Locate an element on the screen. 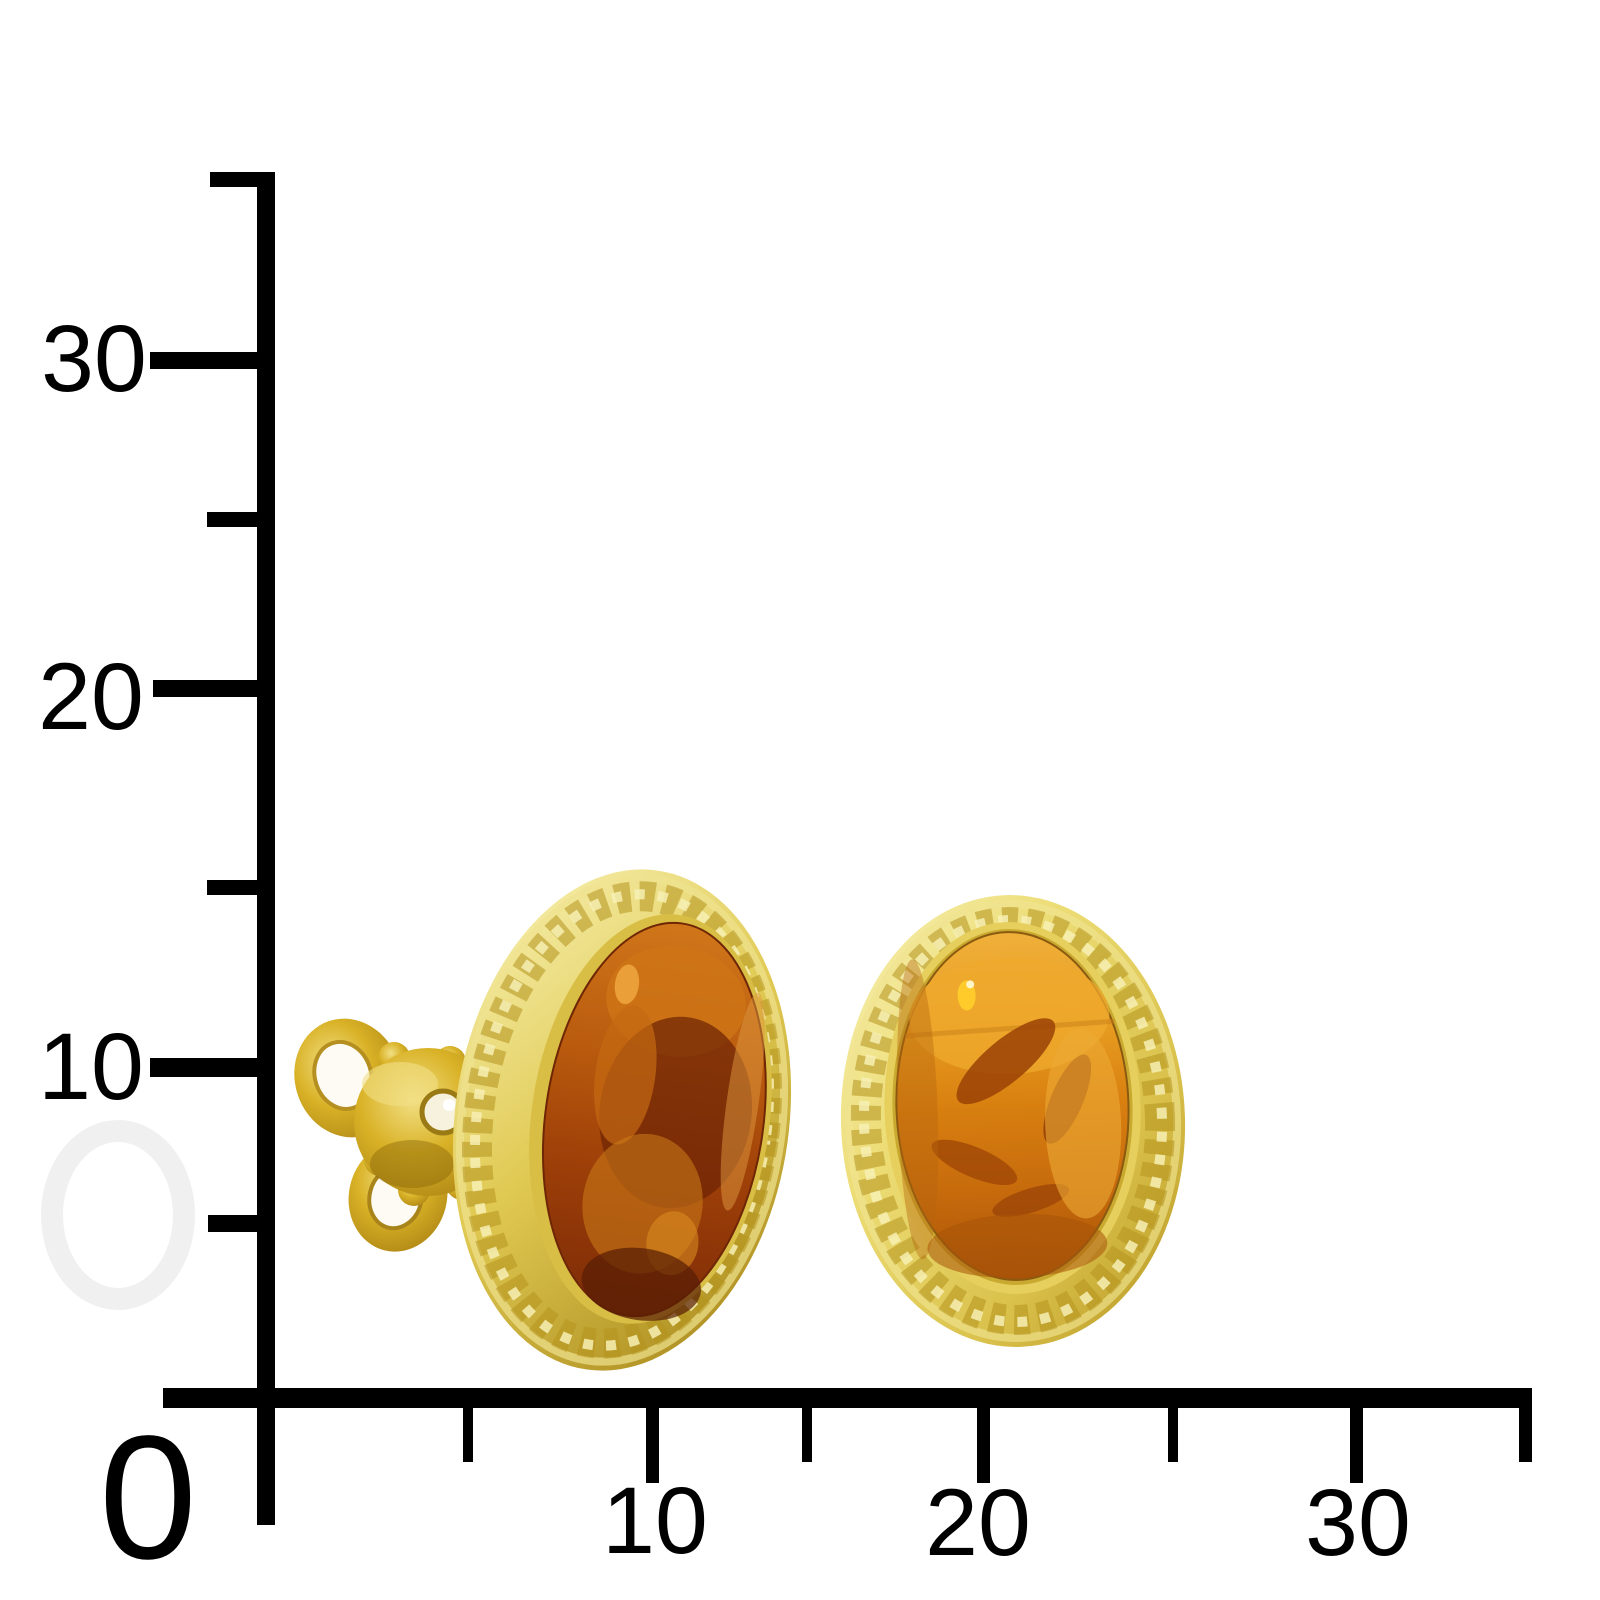 The height and width of the screenshot is (1600, 1600). h-tick-cap is located at coordinates (1525, 1434).